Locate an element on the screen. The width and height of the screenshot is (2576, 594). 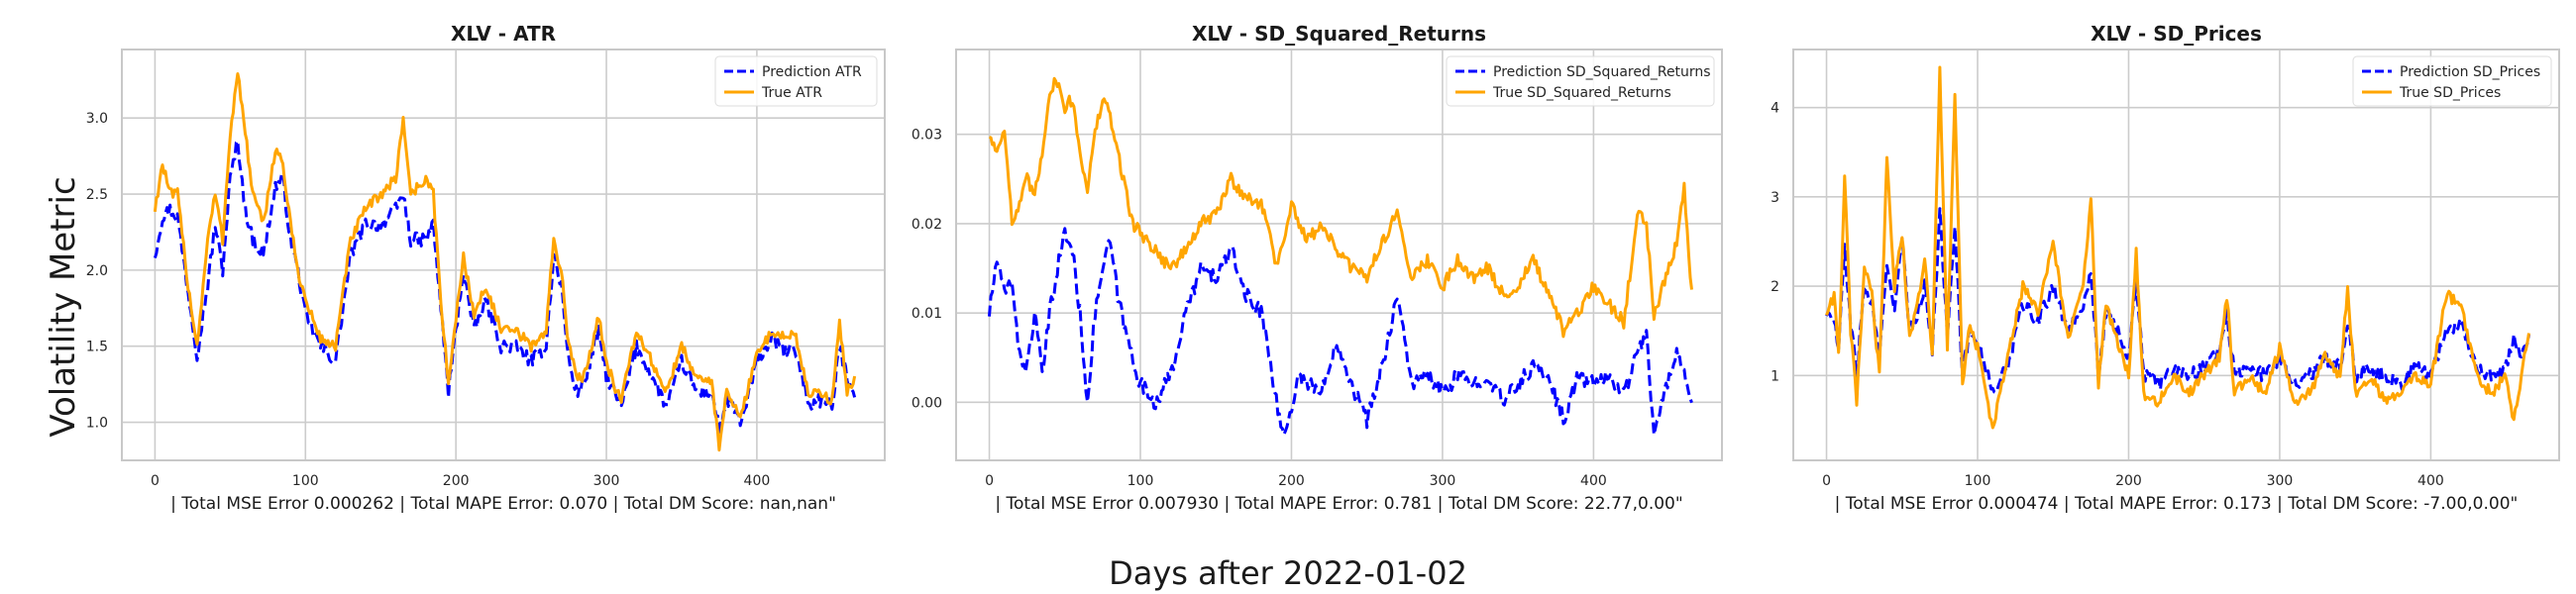
y-tick-label: 4 is located at coordinates (1775, 109).